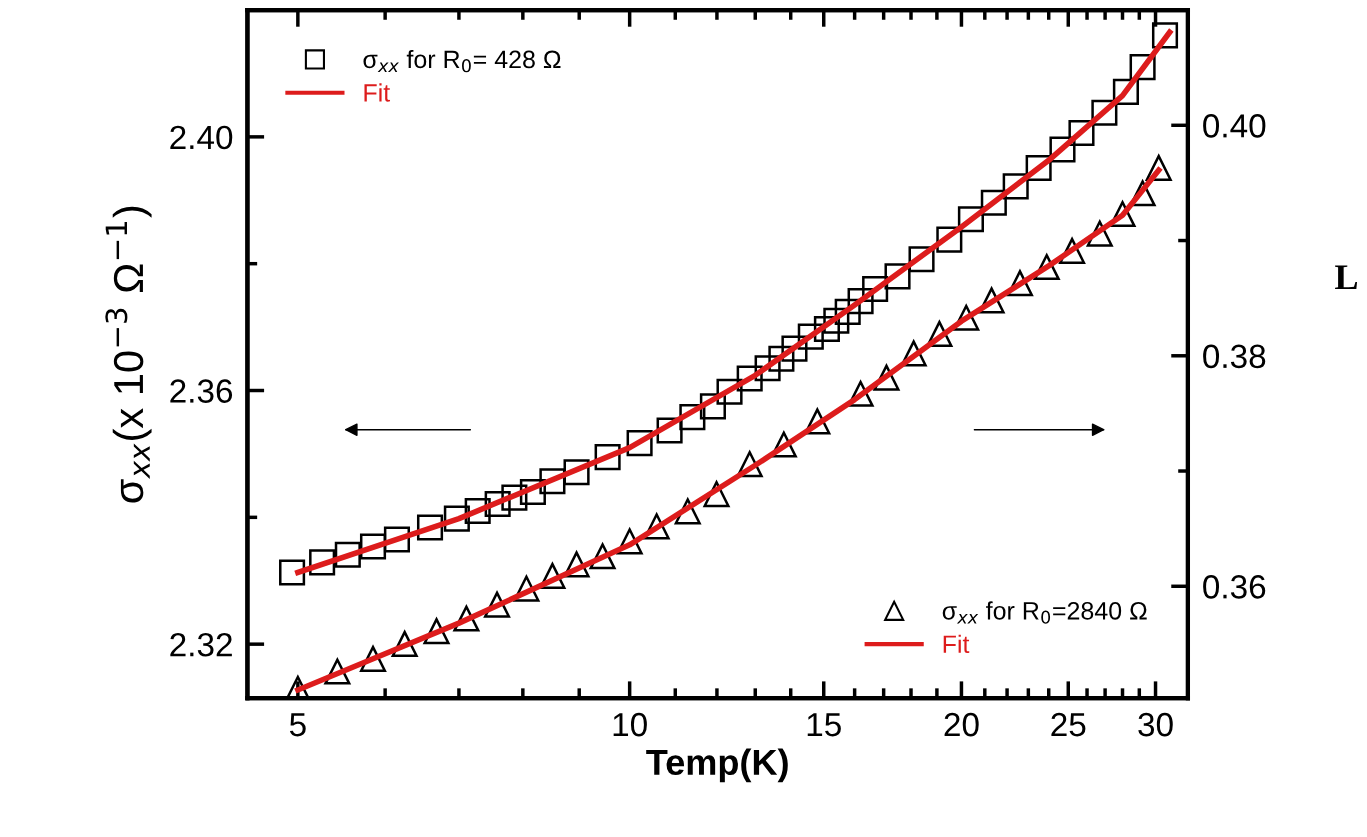 The image size is (1367, 837). What do you see at coordinates (1044, 612) in the screenshot?
I see `legend-label: σ$_{xx}$ for R$_{0}$=2840 Ω` at bounding box center [1044, 612].